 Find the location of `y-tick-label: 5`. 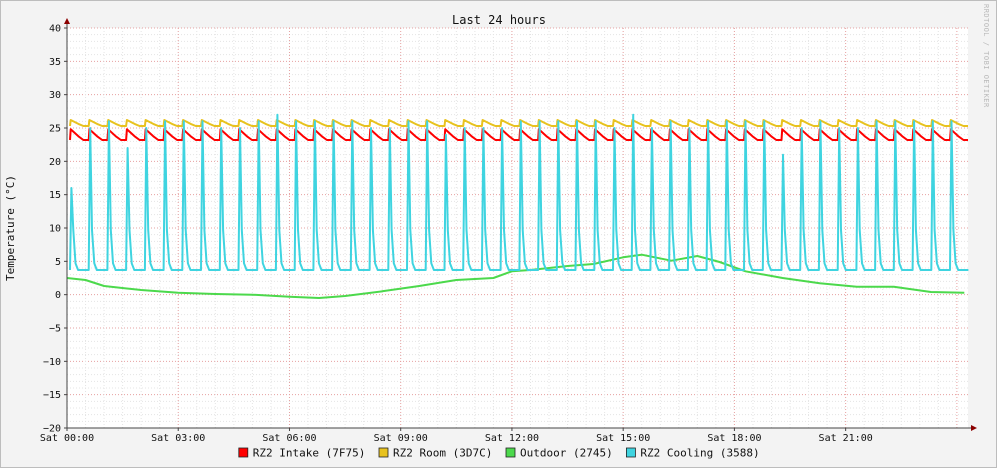

y-tick-label: 5 is located at coordinates (58, 262).